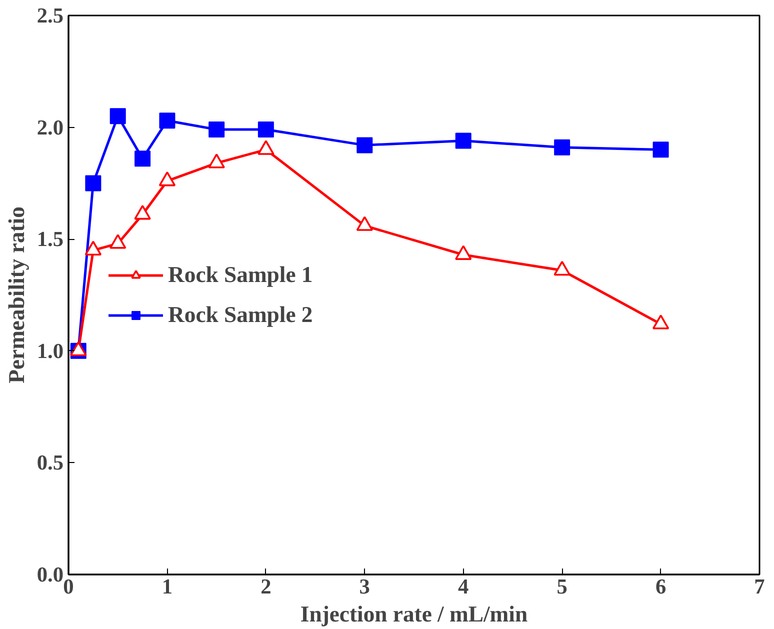 This screenshot has height=629, width=774. I want to click on y-tick-label: 0.5, so click(50, 462).